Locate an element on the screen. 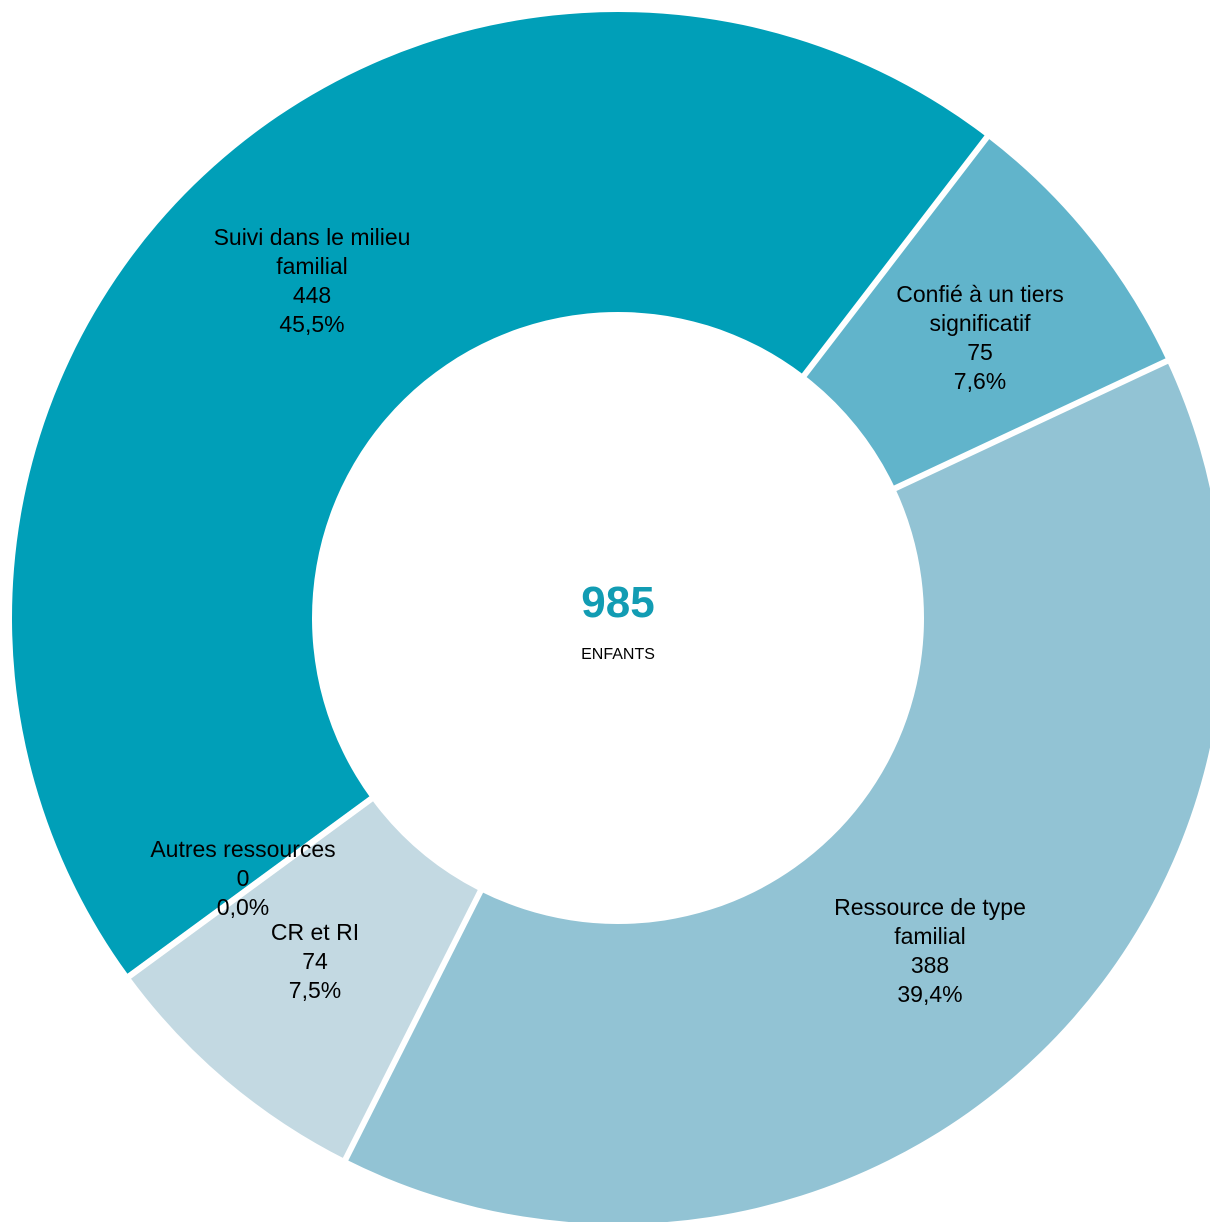  slice-value-text: 74 is located at coordinates (315, 961).